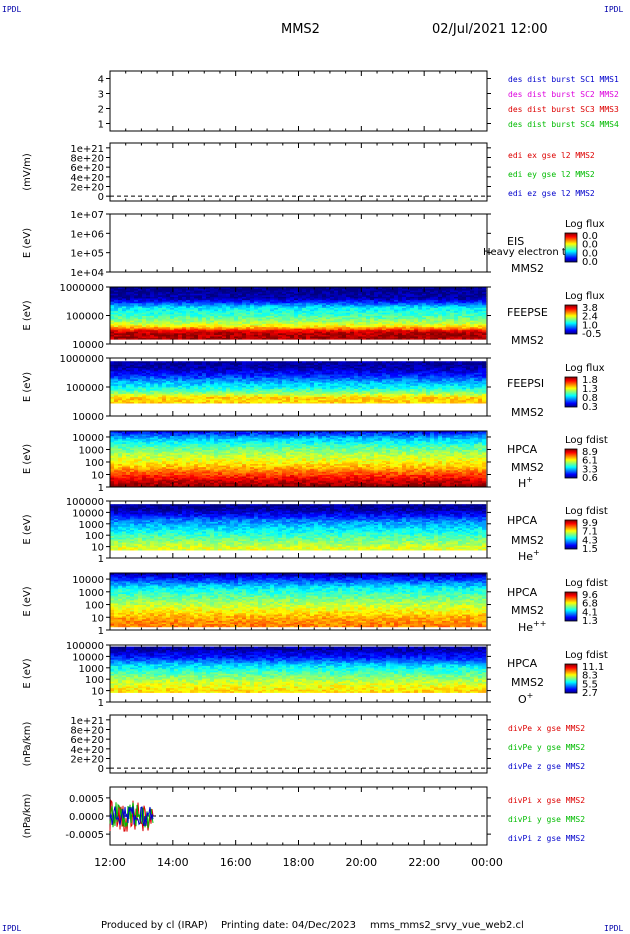  Describe the element at coordinates (586, 583) in the screenshot. I see `panel-8-colorbar-label: Log fdist` at that location.